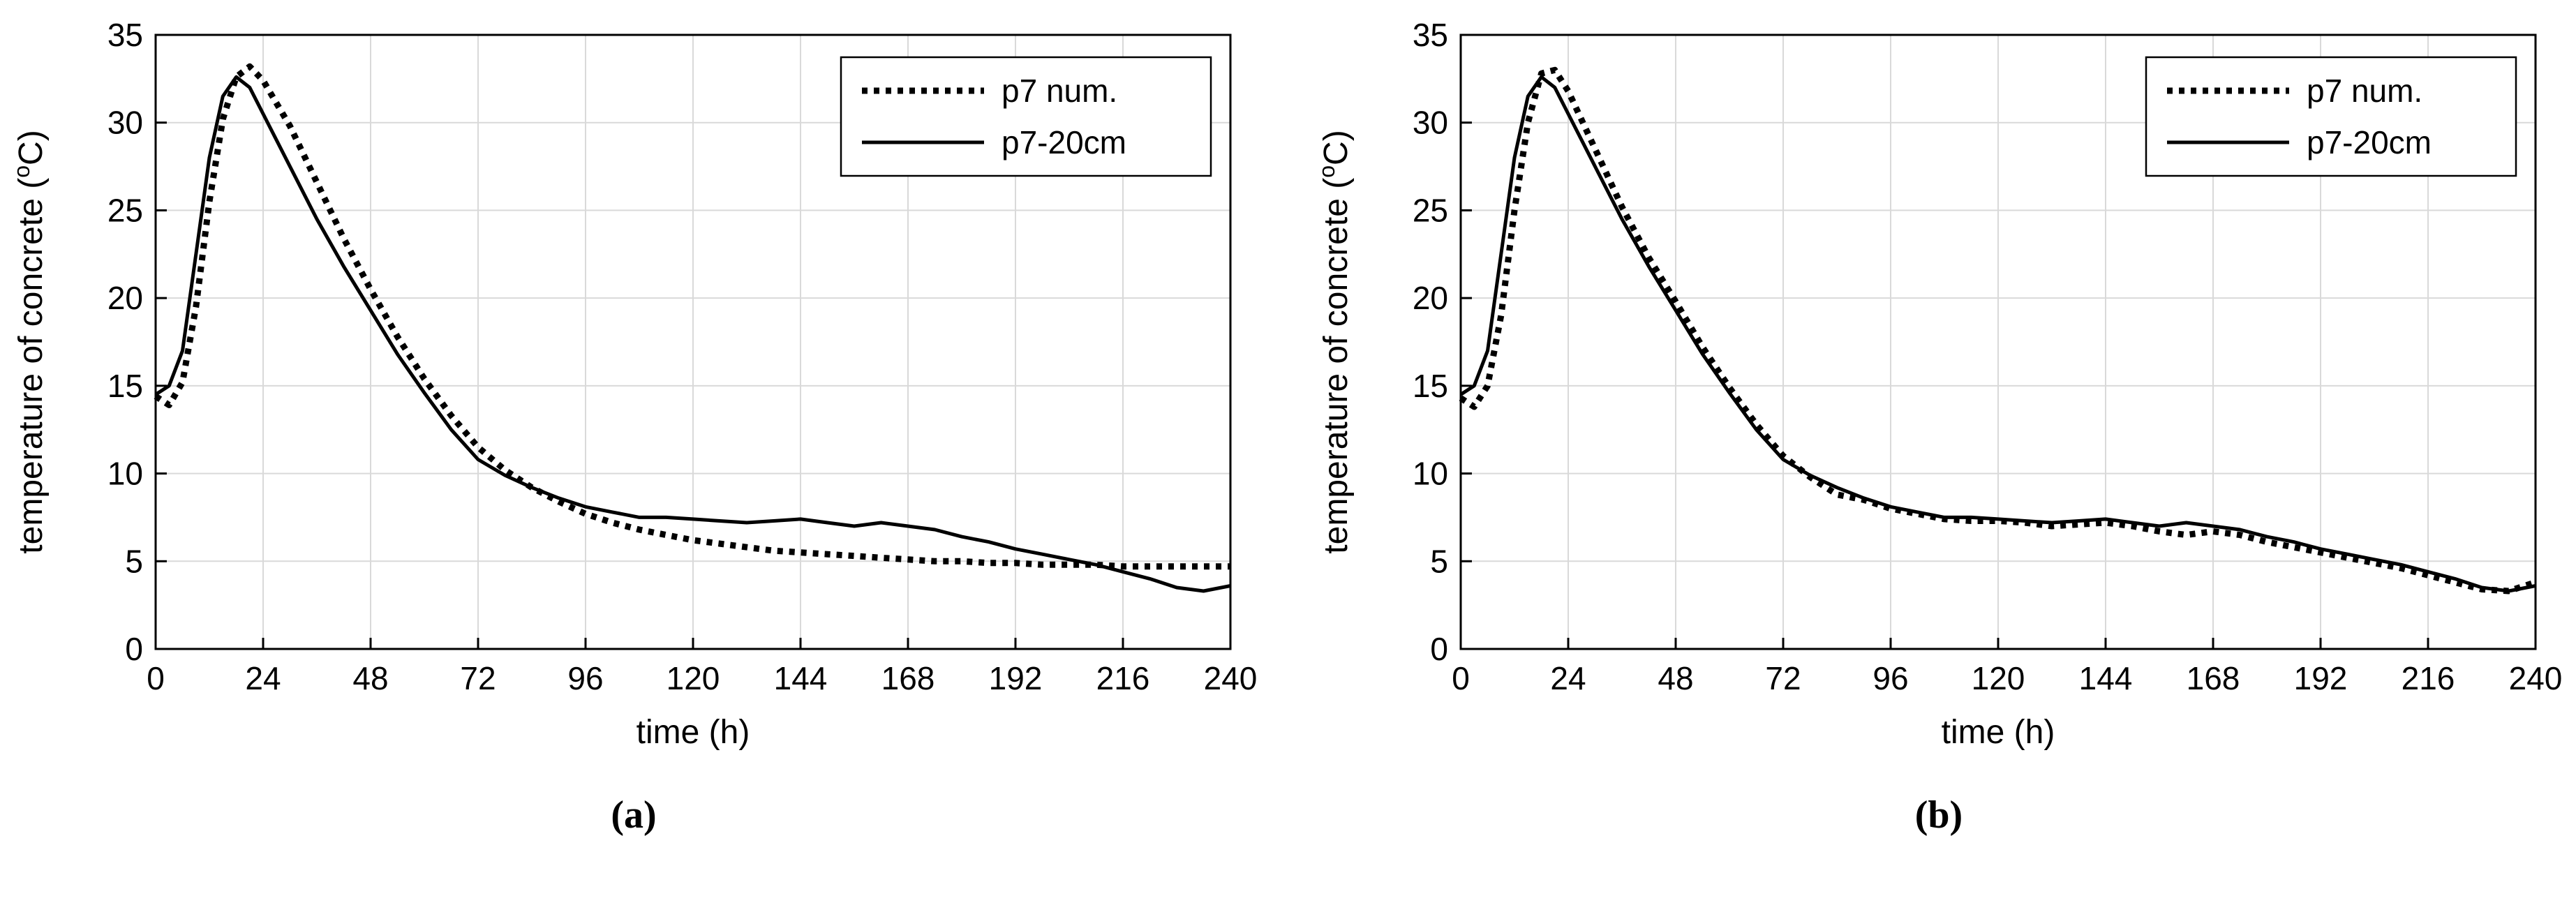 The image size is (2576, 919). I want to click on chart-caption-a: (a), so click(634, 815).